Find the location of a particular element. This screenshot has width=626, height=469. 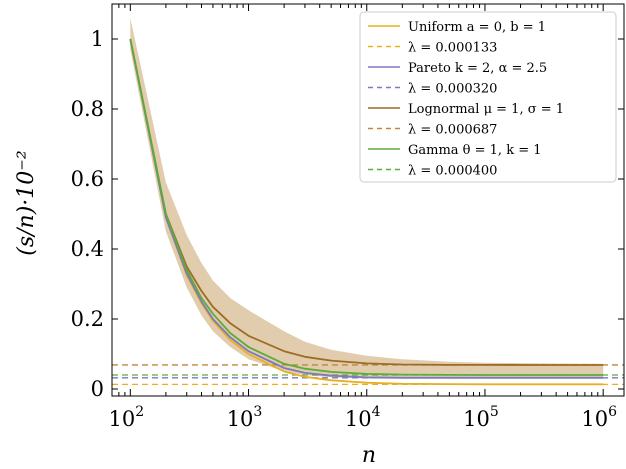

legend-label: Gamma θ = 1, k = 1 is located at coordinates (475, 150).